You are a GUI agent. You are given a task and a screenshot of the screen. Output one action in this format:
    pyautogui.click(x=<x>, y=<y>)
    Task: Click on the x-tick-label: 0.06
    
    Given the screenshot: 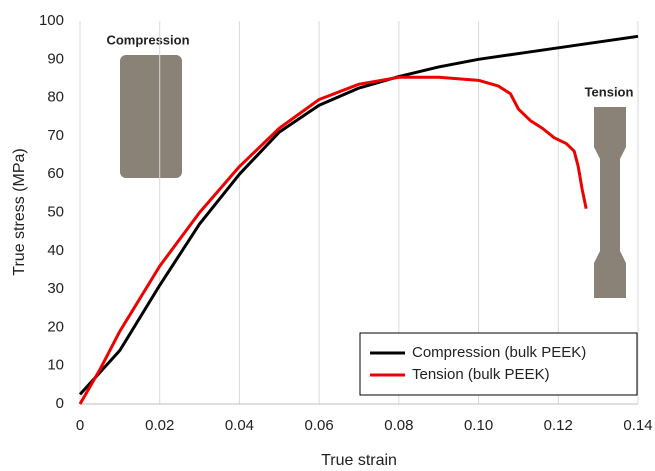 What is the action you would take?
    pyautogui.click(x=319, y=425)
    